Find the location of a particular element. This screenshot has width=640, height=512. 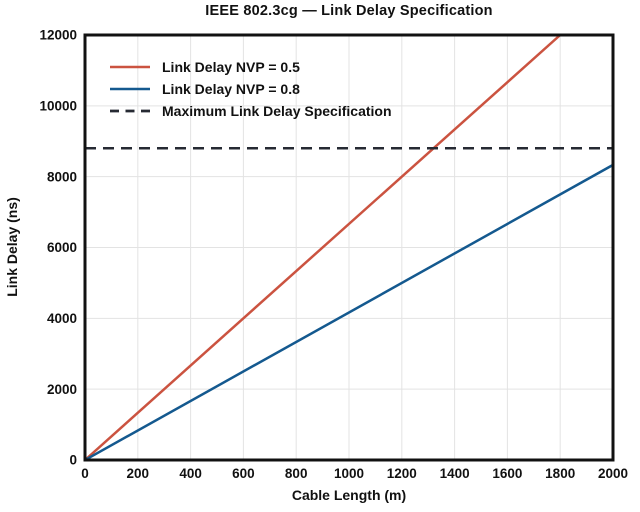

red-line-swatch-icon is located at coordinates (130, 67).